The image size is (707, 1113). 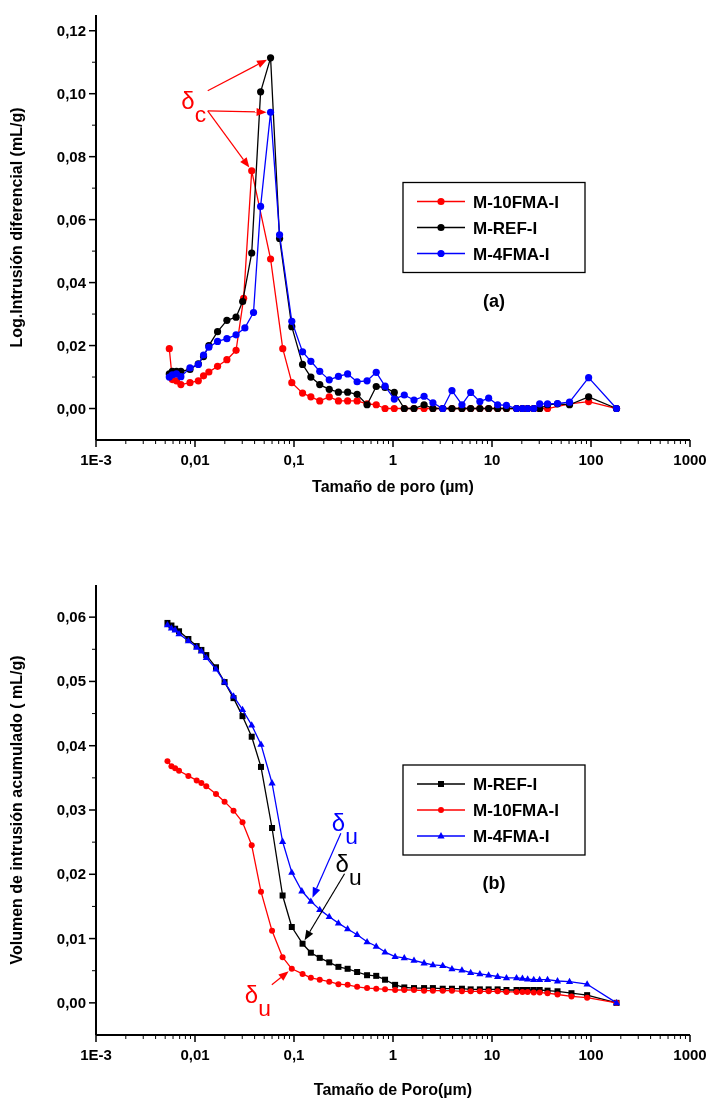 What do you see at coordinates (71, 938) in the screenshot?
I see `y-tick-label: 0,01` at bounding box center [71, 938].